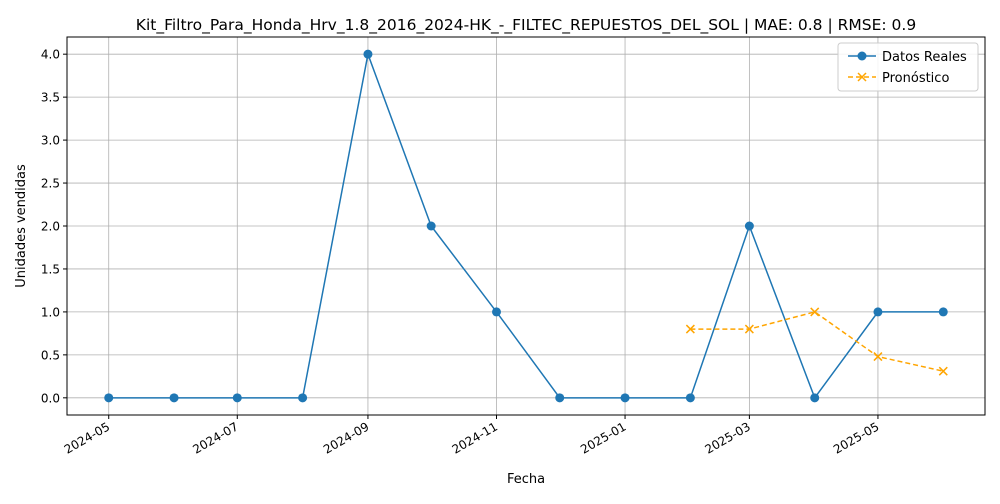  Describe the element at coordinates (50, 227) in the screenshot. I see `y-tick-label: 2.0` at that location.